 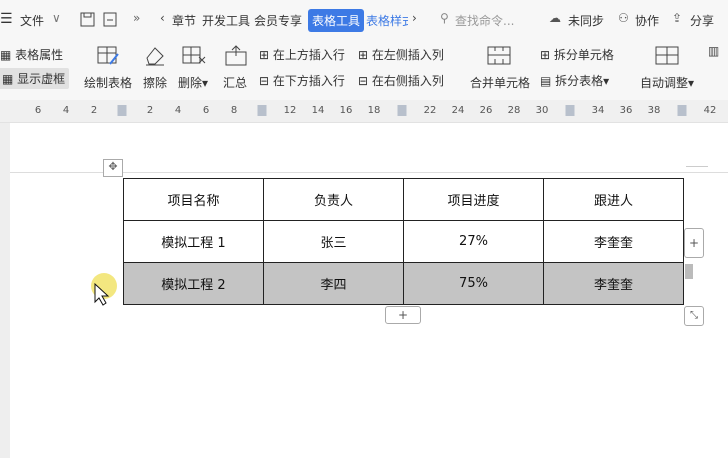 I want to click on user-icon: ⚇, so click(x=623, y=18).